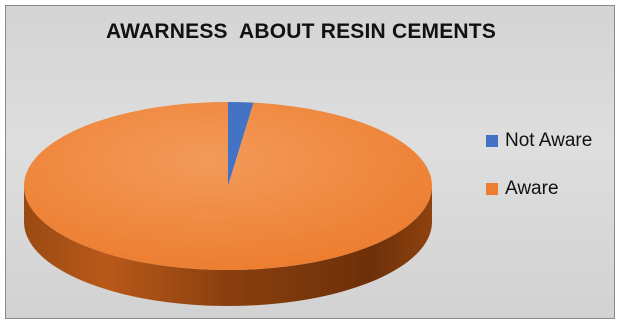  Describe the element at coordinates (241, 144) in the screenshot. I see `pie-slice-not-aware` at that location.